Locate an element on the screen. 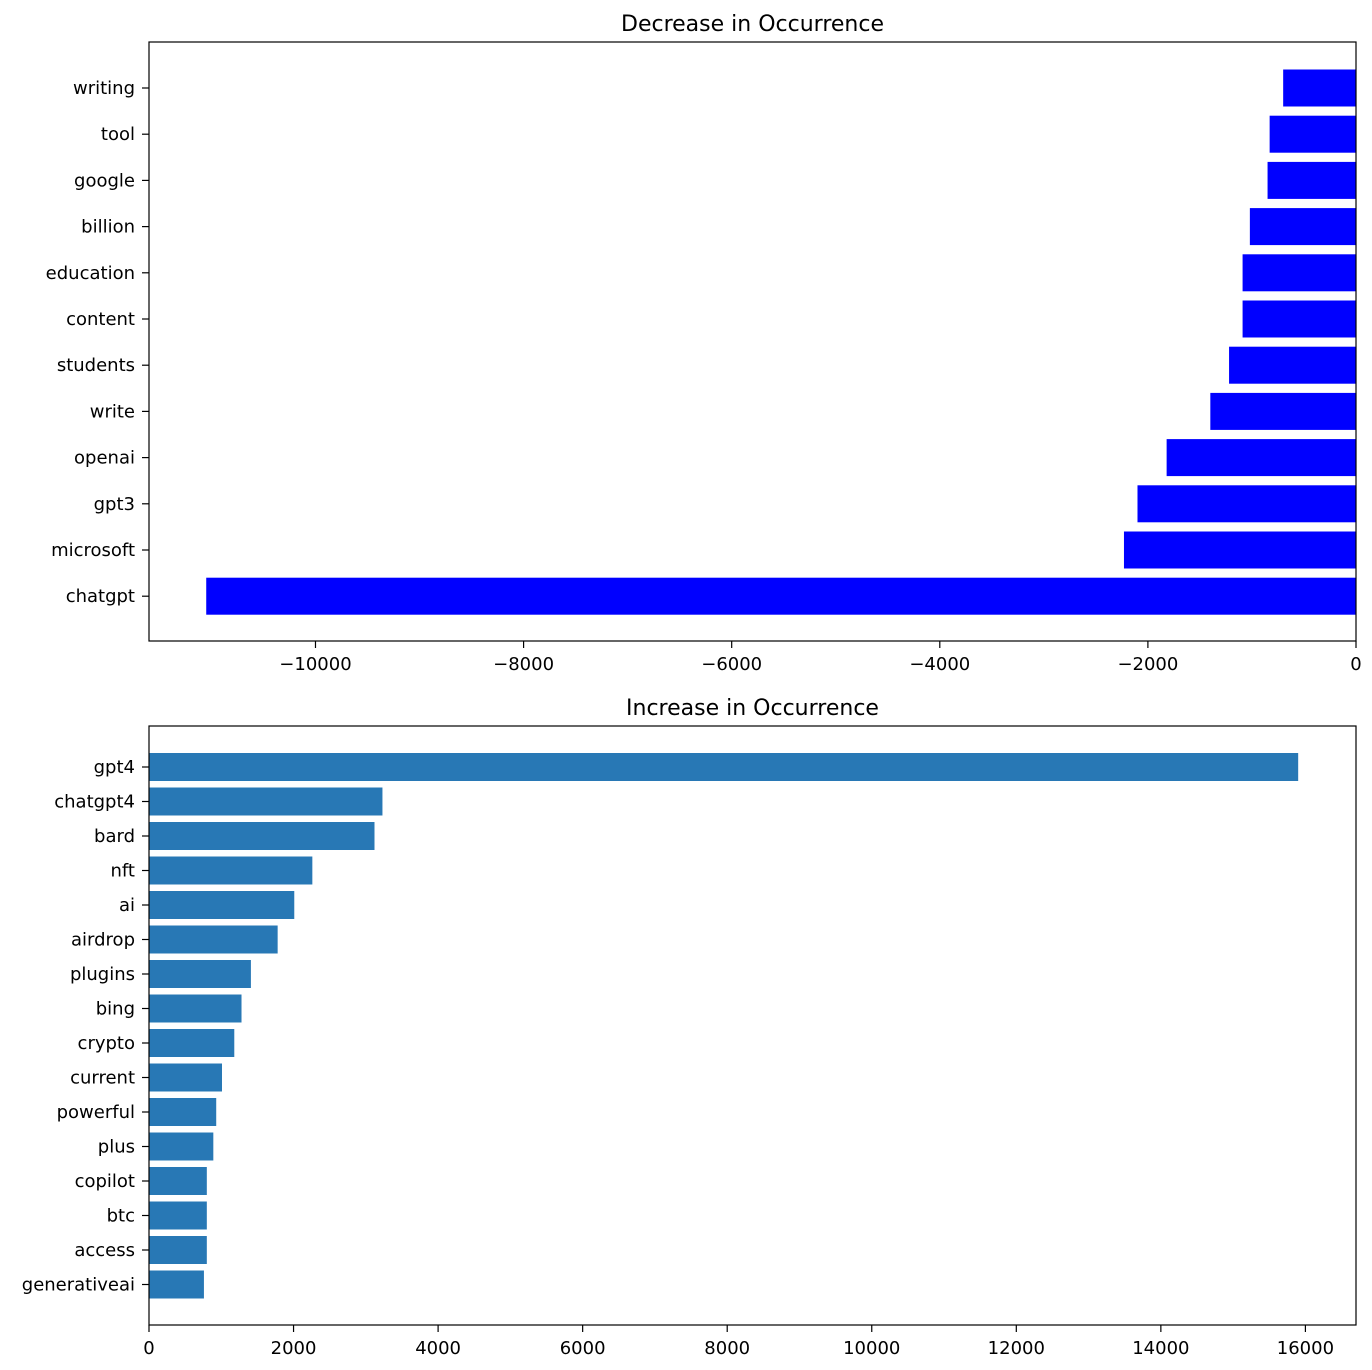  y-tick-label: generativeai is located at coordinates (78, 1285).